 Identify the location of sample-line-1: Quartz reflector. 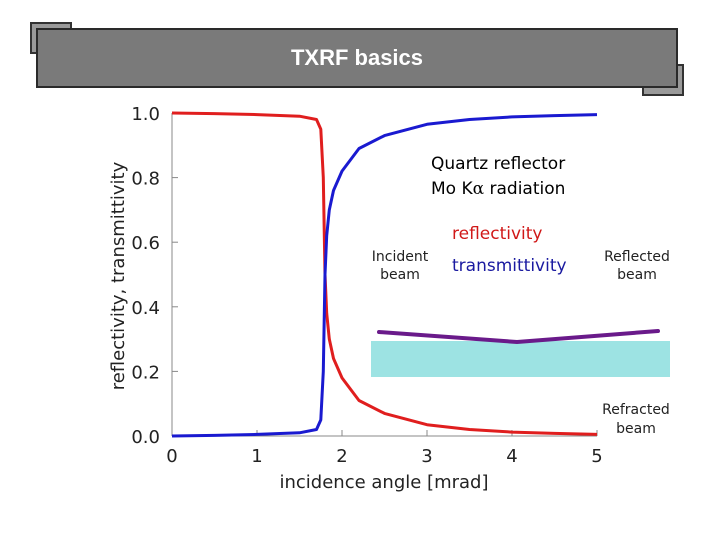
(498, 164).